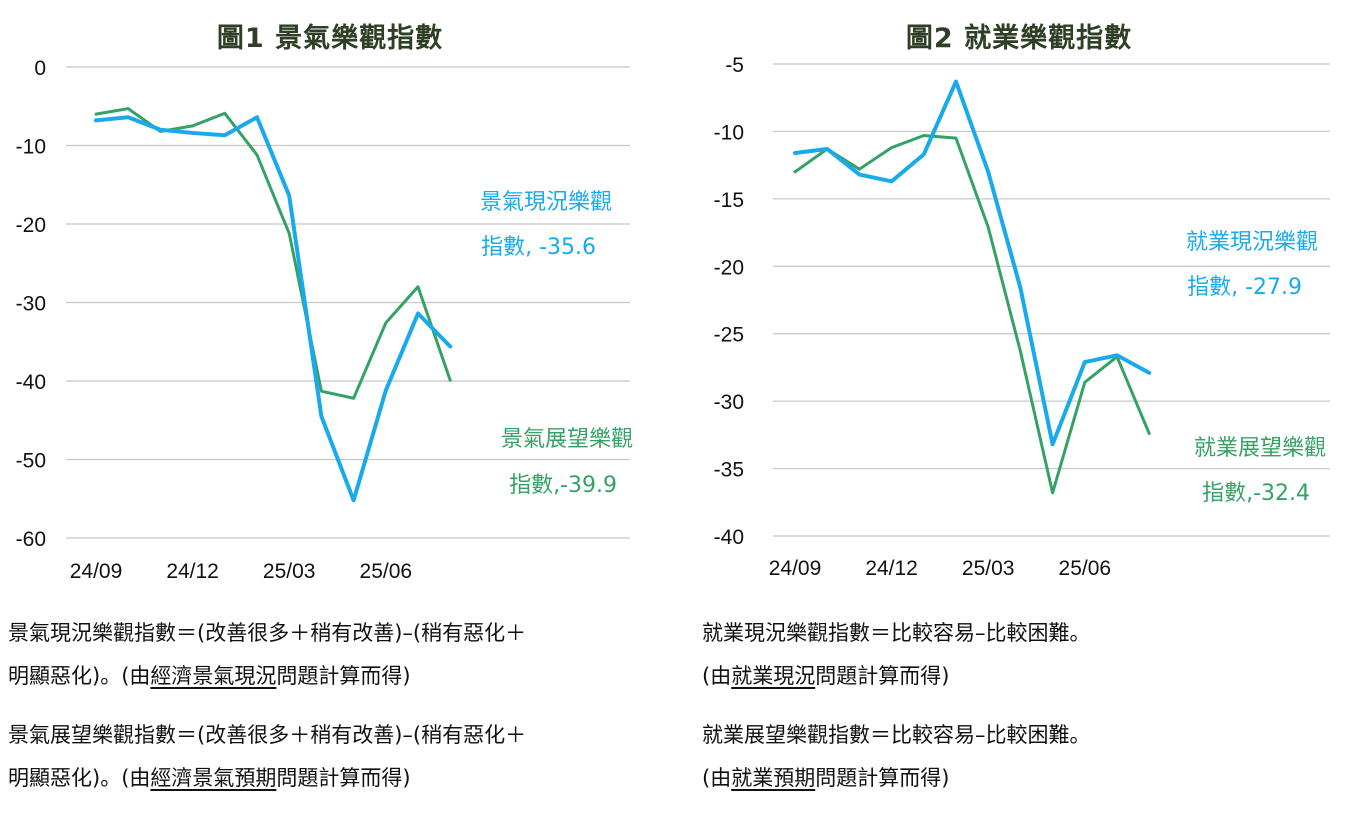  I want to click on series-annotation-line1: 景氣現況樂觀, so click(546, 202).